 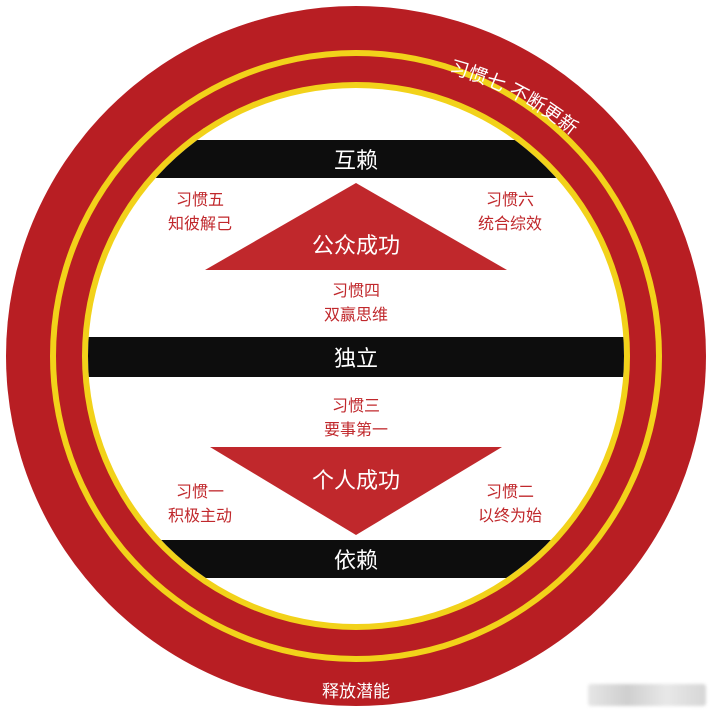 What do you see at coordinates (510, 223) in the screenshot?
I see `svg-text: 统合综效` at bounding box center [510, 223].